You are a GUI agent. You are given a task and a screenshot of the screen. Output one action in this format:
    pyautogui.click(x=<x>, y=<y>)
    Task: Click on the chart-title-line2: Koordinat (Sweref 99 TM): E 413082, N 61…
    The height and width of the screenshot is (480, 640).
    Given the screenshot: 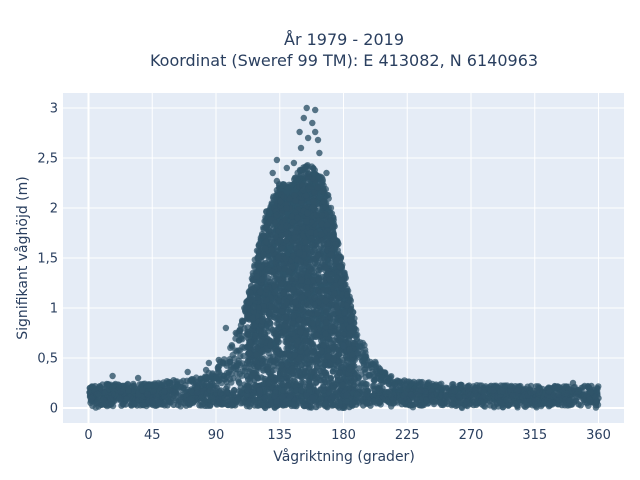 What is the action you would take?
    pyautogui.click(x=344, y=60)
    